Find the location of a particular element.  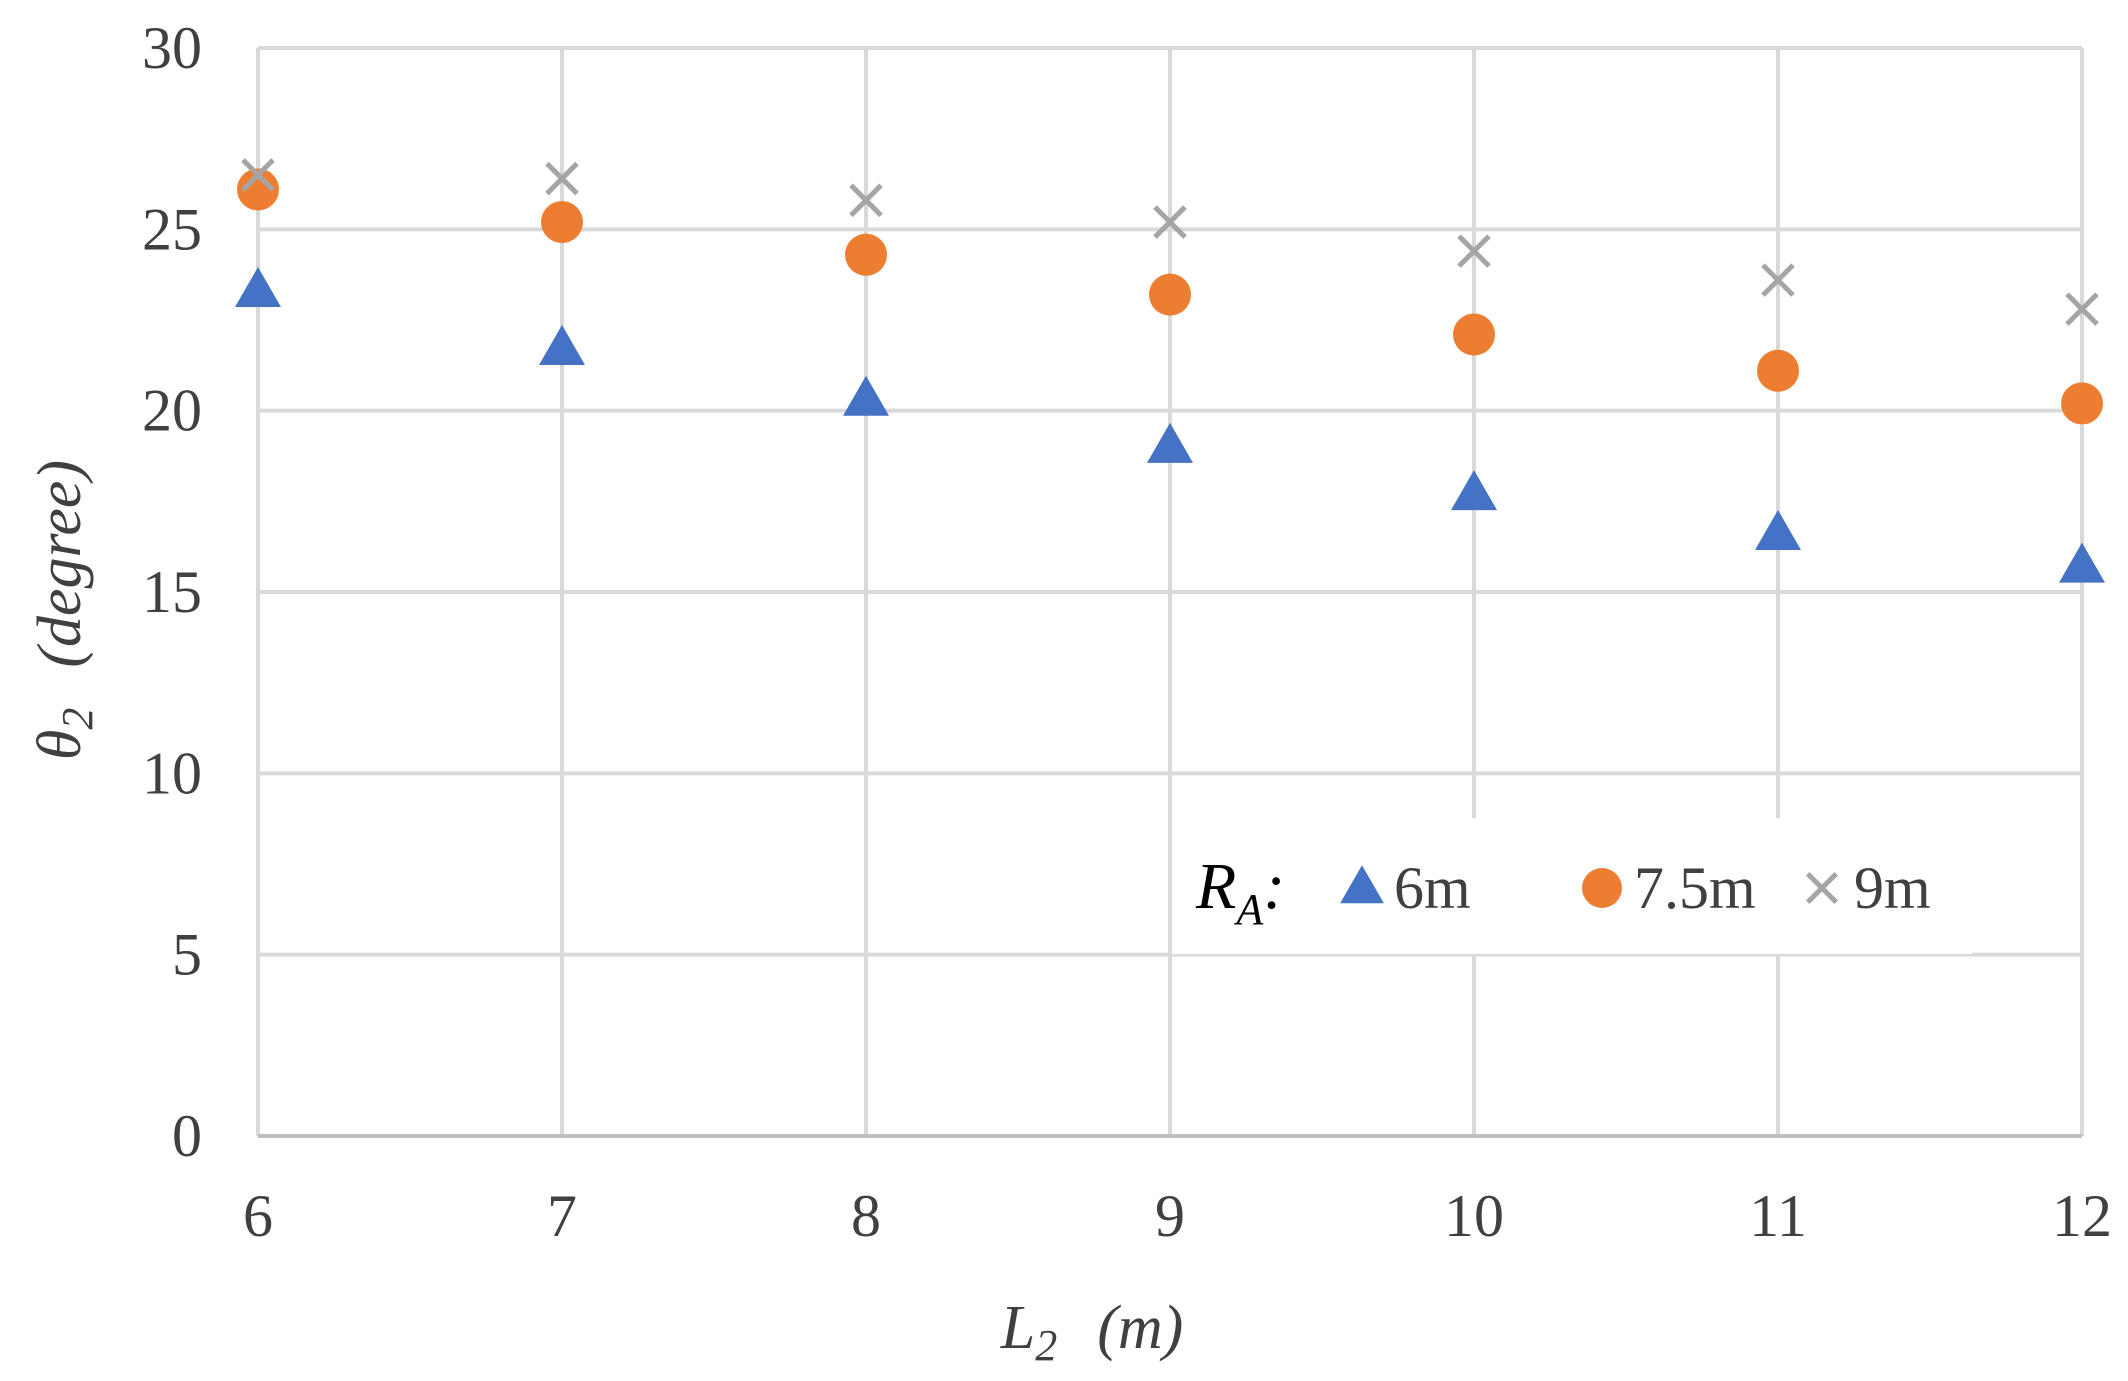

x-axis-symbol: L is located at coordinates (1017, 1328).